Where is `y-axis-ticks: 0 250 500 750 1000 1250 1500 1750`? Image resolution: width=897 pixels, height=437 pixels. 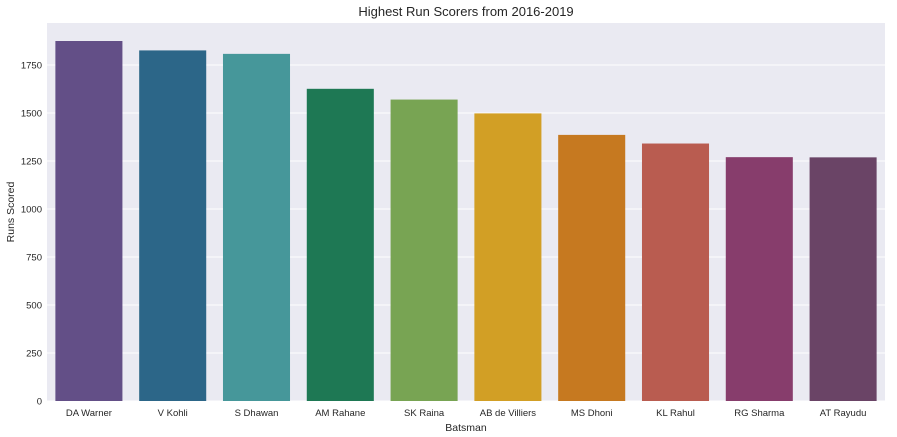 y-axis-ticks: 0 250 500 750 1000 1250 1500 1750 is located at coordinates (31, 234).